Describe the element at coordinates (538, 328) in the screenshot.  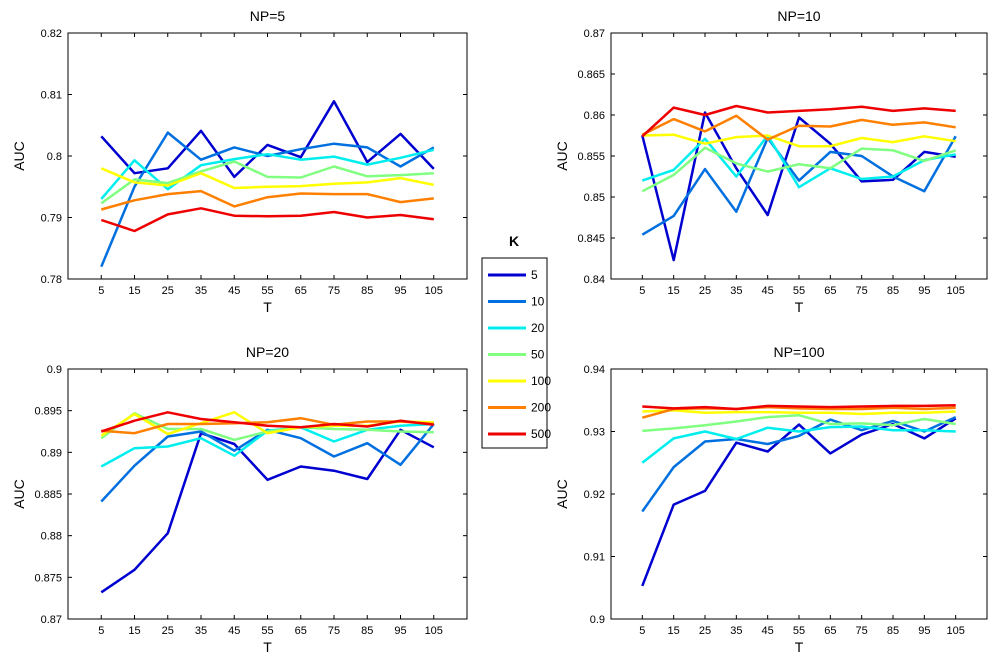
I see `legend-label: 20` at that location.